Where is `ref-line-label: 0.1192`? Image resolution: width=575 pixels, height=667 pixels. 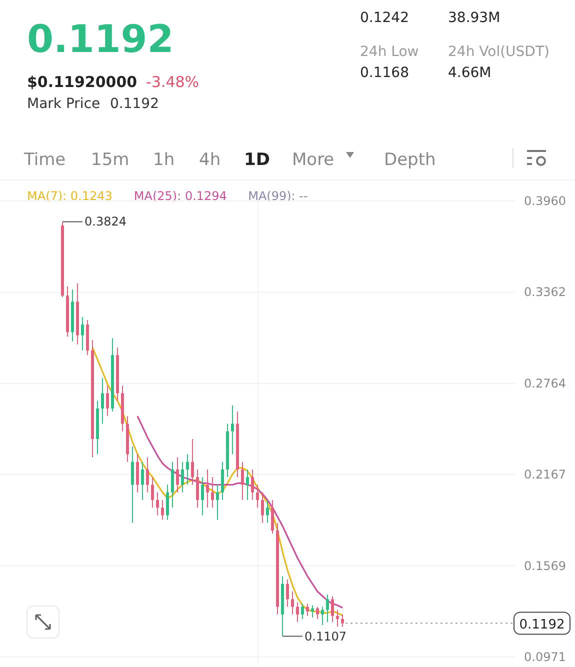
ref-line-label: 0.1192 is located at coordinates (542, 624).